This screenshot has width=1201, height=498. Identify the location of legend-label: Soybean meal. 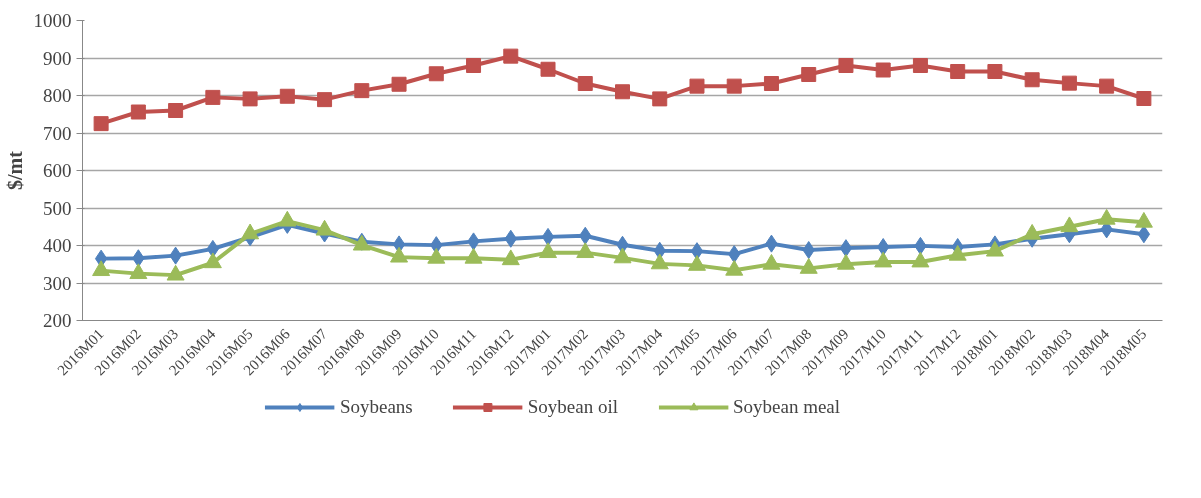
(786, 407).